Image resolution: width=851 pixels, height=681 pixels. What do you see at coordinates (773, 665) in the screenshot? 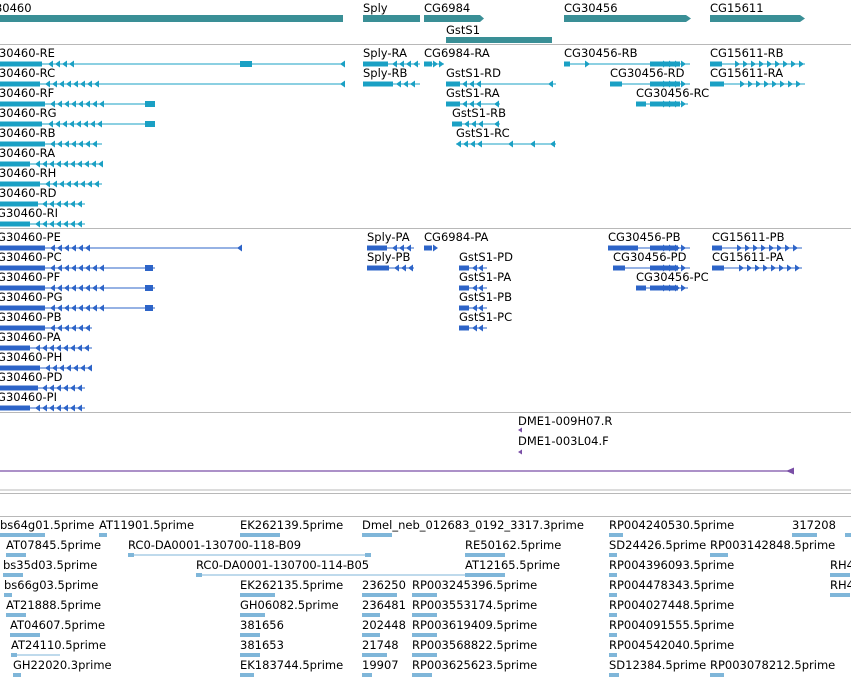
I see `est-label: RP003078212.5prime` at bounding box center [773, 665].